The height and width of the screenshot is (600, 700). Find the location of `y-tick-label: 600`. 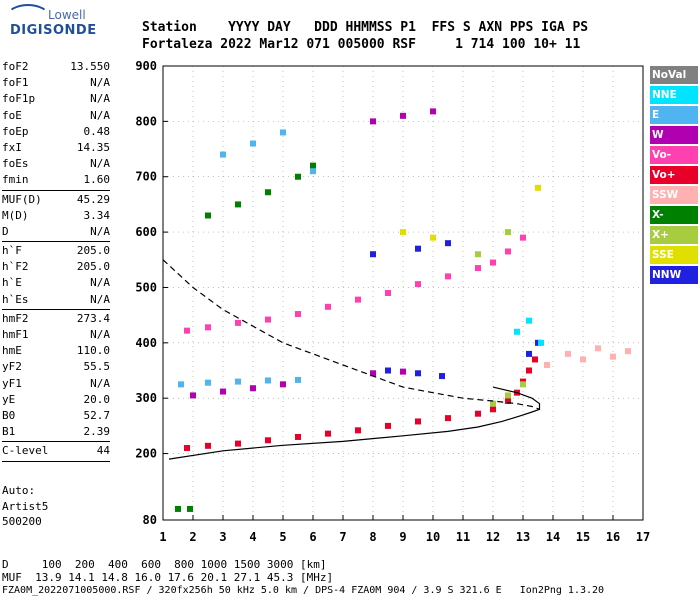

y-tick-label: 600 is located at coordinates (146, 232).